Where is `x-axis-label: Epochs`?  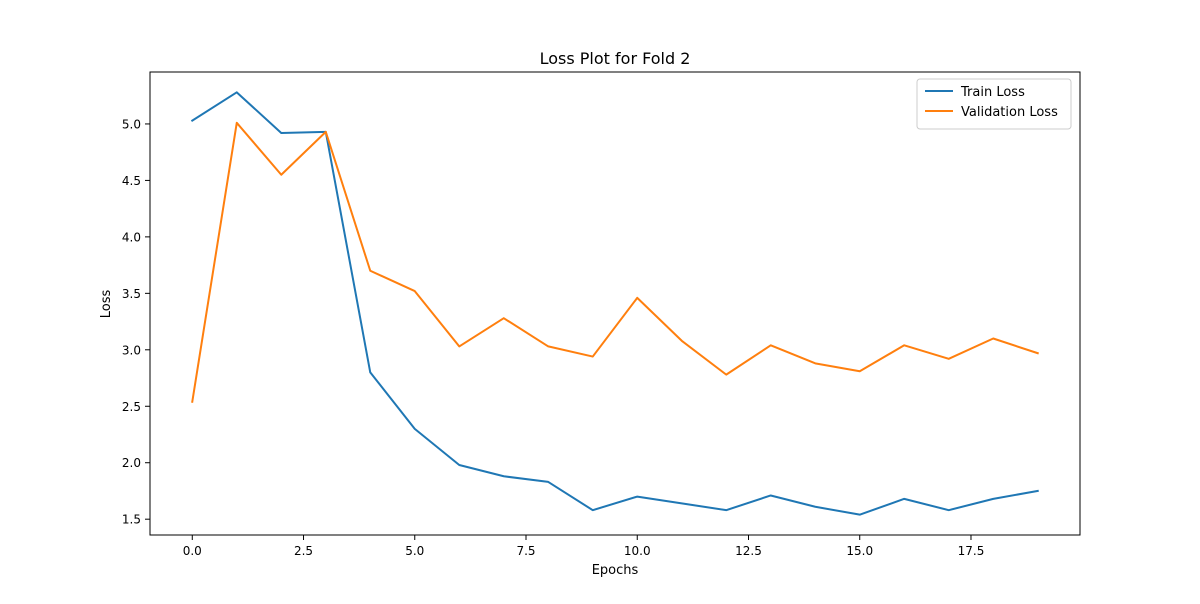
x-axis-label: Epochs is located at coordinates (615, 570).